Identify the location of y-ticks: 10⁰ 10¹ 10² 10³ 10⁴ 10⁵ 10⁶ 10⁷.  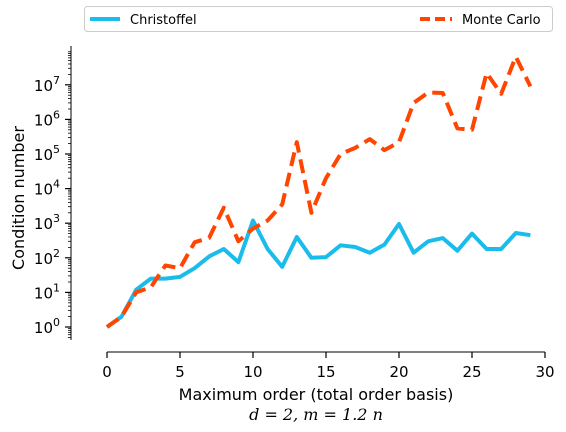
(52, 194).